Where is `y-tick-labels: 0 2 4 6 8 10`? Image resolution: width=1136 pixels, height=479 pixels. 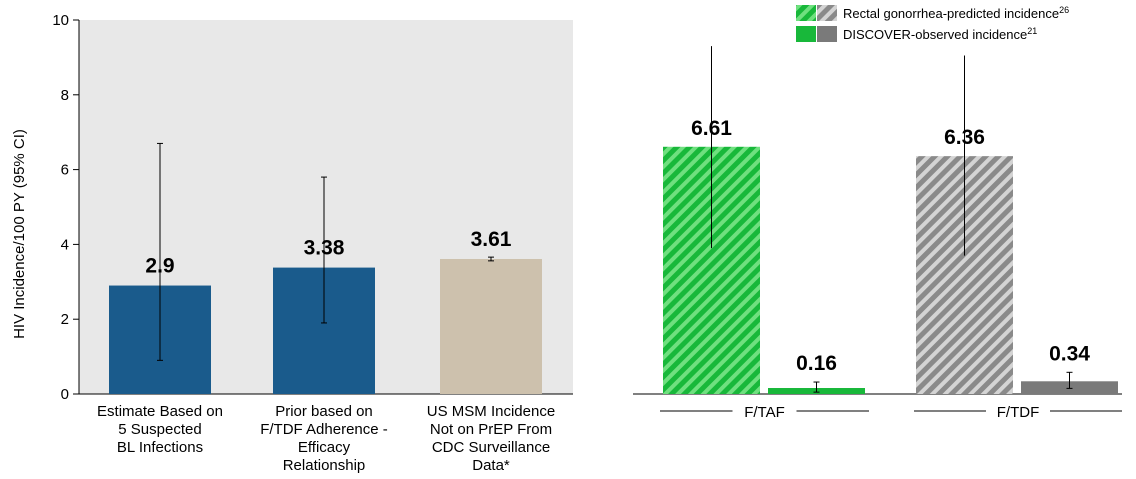
y-tick-labels: 0 2 4 6 8 10 is located at coordinates (65, 207).